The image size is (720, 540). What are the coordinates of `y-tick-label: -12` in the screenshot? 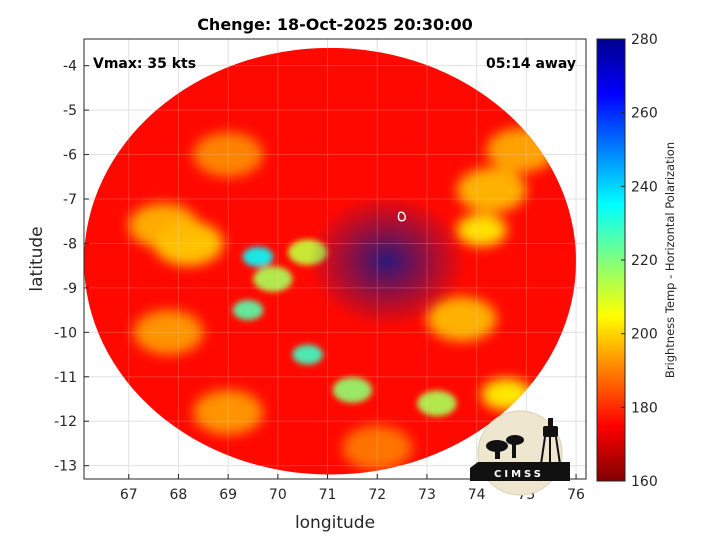 It's located at (65, 422).